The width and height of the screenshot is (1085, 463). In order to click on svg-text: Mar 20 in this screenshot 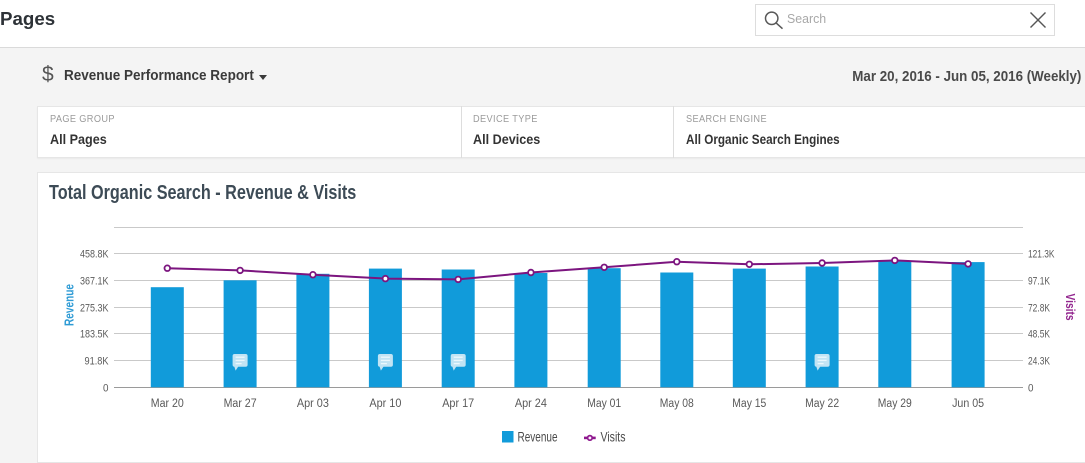, I will do `click(167, 404)`.